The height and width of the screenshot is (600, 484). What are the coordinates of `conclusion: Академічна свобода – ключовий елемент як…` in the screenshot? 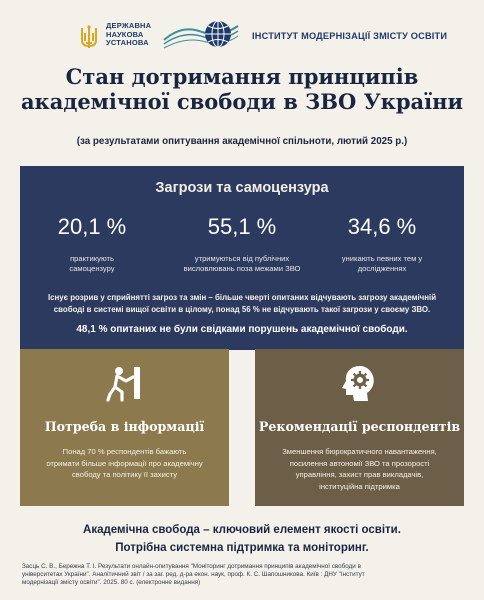 It's located at (242, 539).